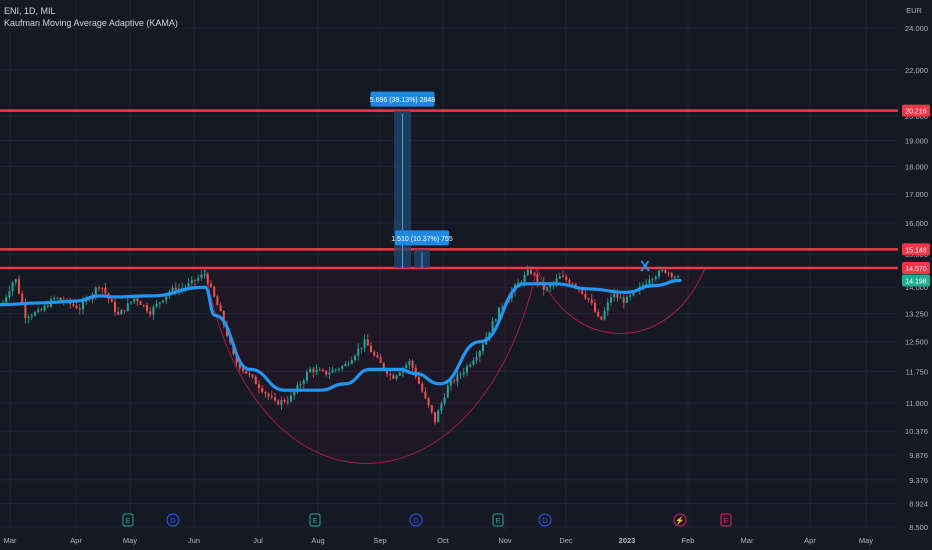 This screenshot has height=550, width=932. Describe the element at coordinates (916, 431) in the screenshot. I see `price-tick: 10.376` at that location.